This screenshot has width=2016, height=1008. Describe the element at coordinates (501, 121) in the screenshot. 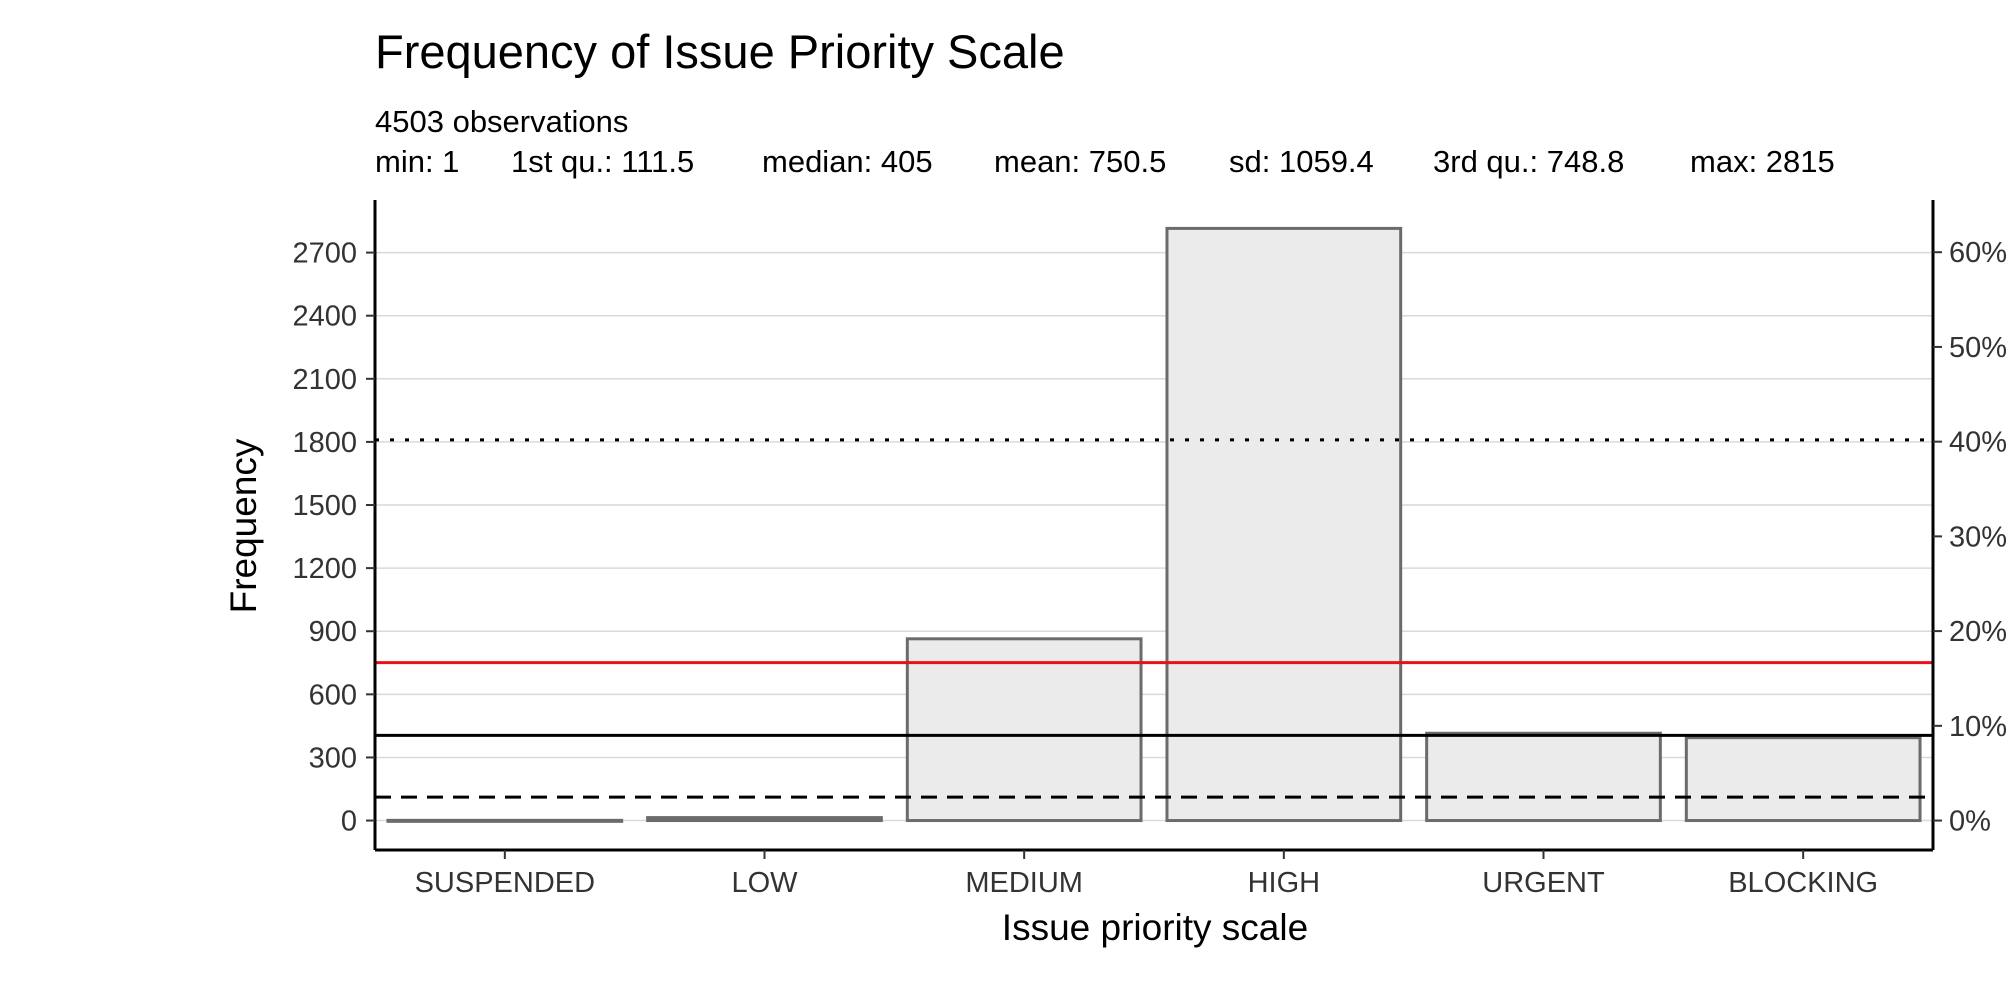

I see `chart-subtitle: 4503 observations` at that location.